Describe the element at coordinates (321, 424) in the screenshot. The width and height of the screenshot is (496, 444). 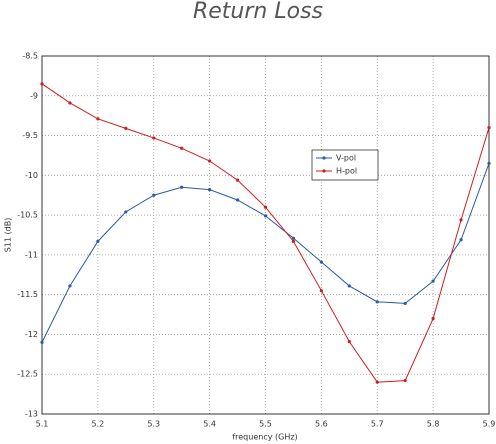
I see `x-tick-label: 5.6` at that location.